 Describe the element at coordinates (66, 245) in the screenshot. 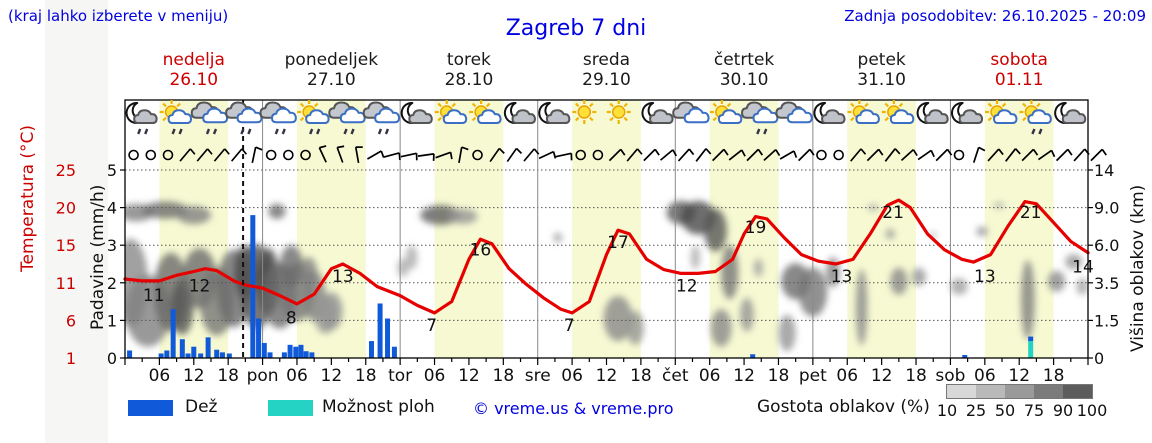

I see `svg-text: 15` at that location.